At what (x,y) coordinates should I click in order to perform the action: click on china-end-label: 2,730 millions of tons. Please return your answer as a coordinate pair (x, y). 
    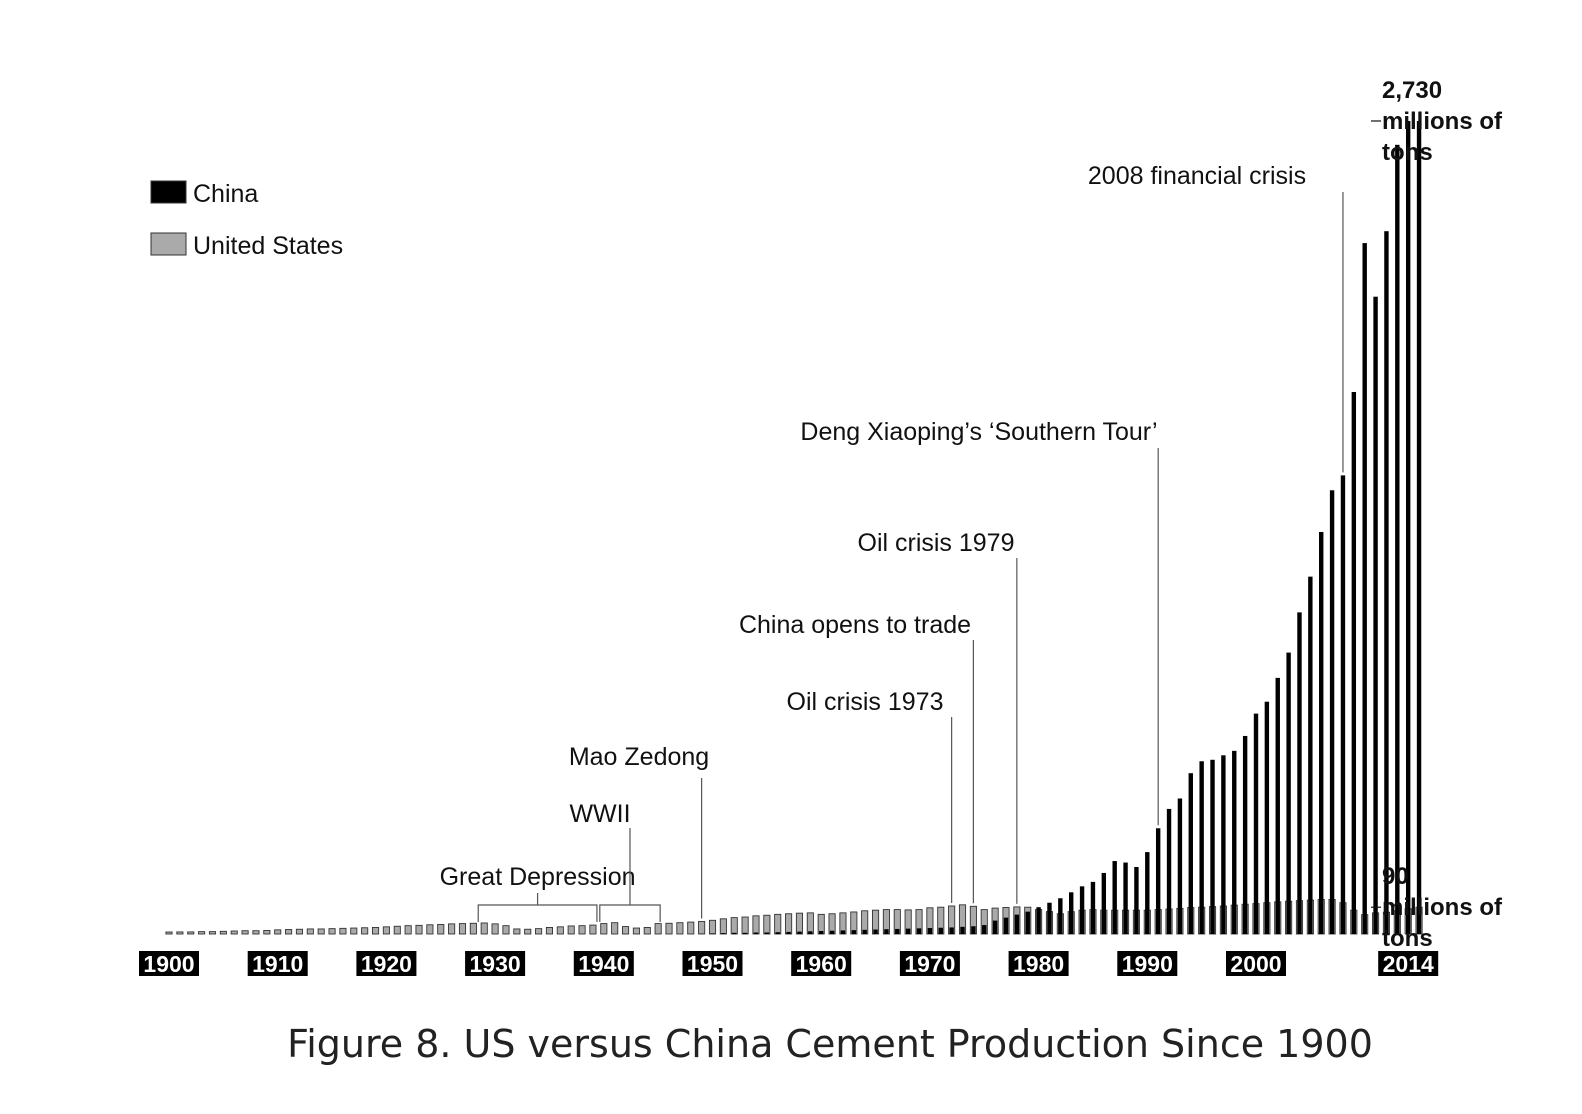
    Looking at the image, I should click on (1437, 121).